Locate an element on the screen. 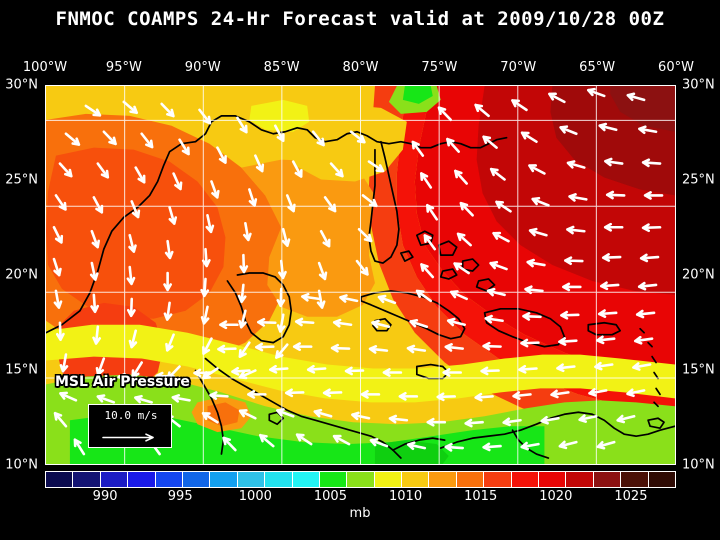 The width and height of the screenshot is (720, 540). lat-tick-label-right: 15°N is located at coordinates (698, 370).